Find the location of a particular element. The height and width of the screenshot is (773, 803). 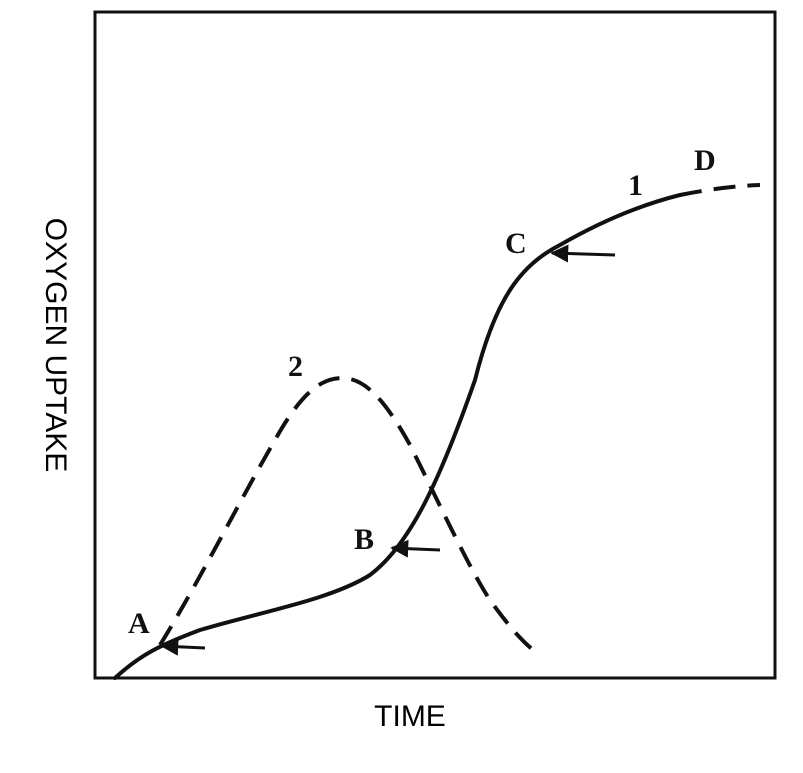

arrow-b is located at coordinates (415, 548).